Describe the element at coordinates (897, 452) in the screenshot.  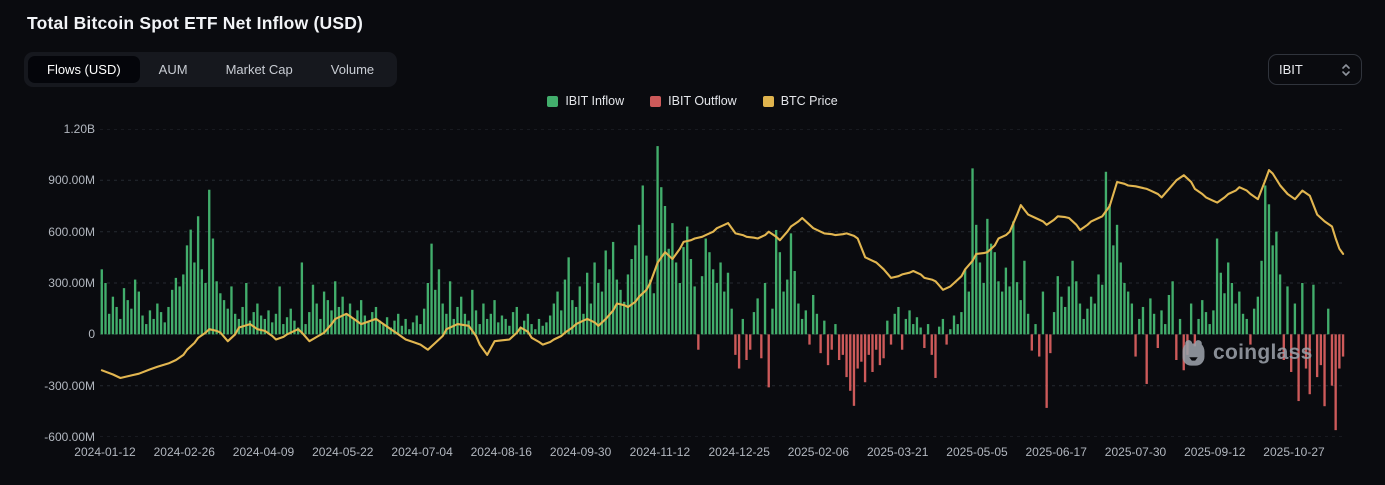
I see `x-axis-label: 2025-03-21` at that location.